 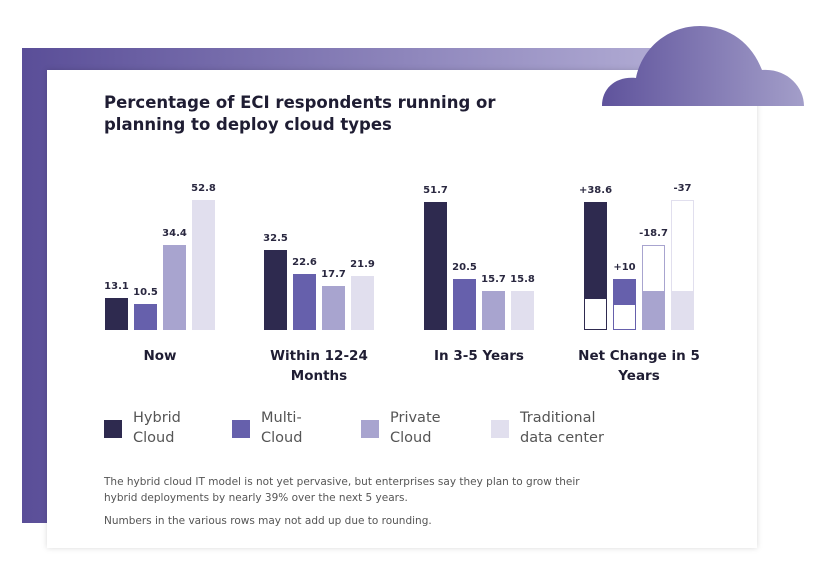 What do you see at coordinates (319, 366) in the screenshot?
I see `group-label: Within 12-24 Months` at bounding box center [319, 366].